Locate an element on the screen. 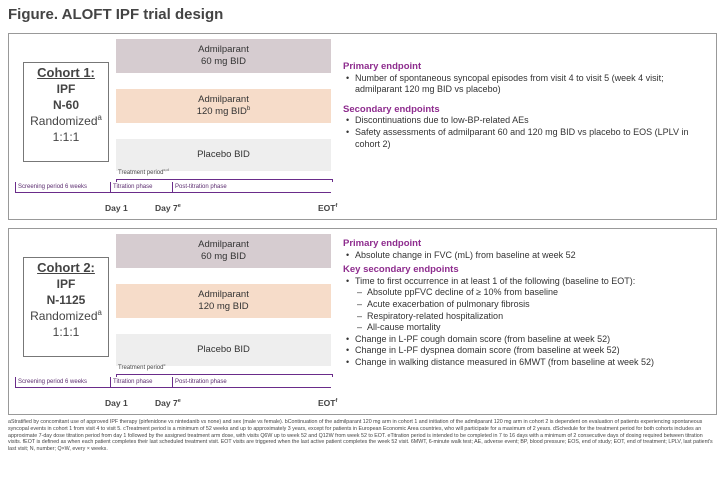 The width and height of the screenshot is (723, 490). cohort-name: Cohort 1: is located at coordinates (66, 72).